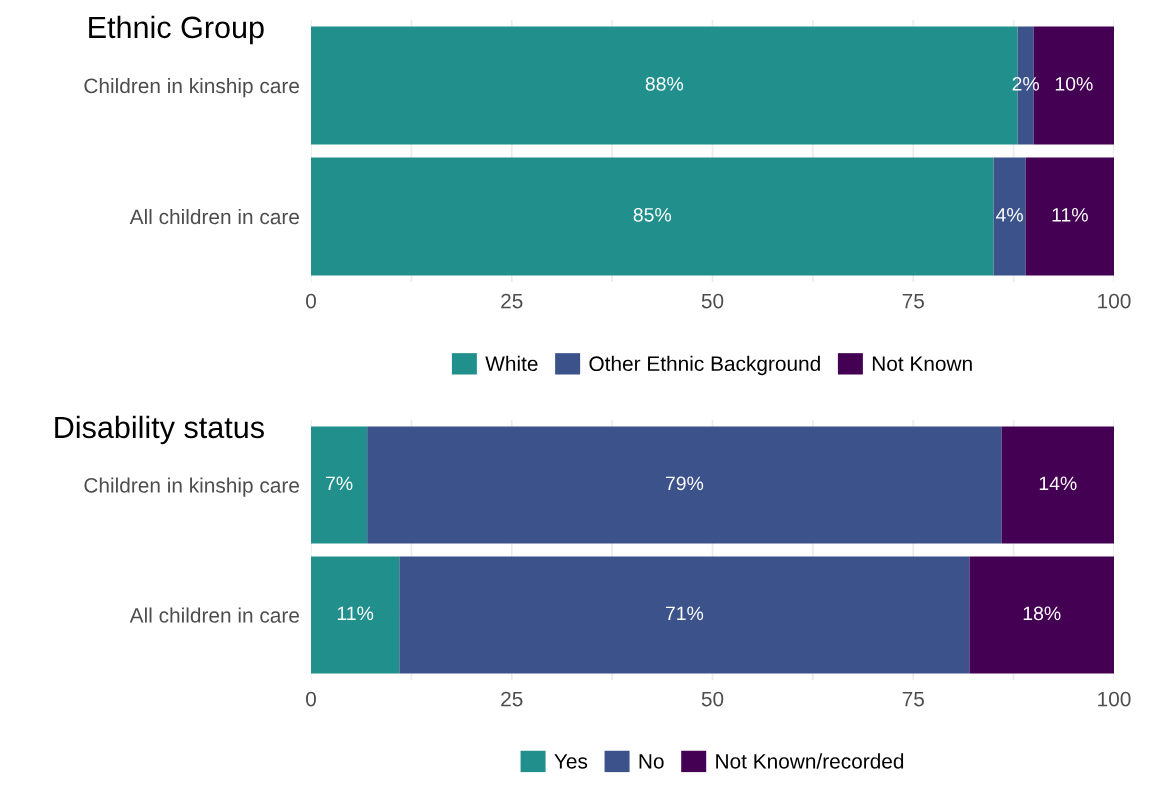 The image size is (1151, 790). I want to click on data-label: 85%, so click(652, 214).